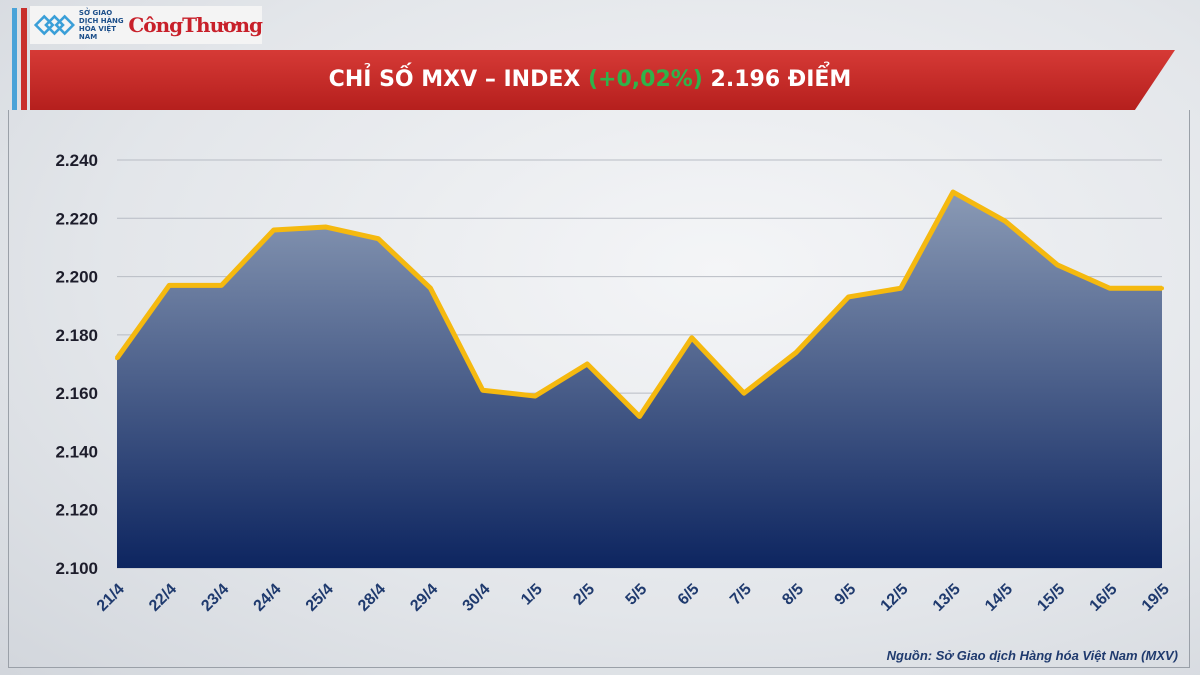  Describe the element at coordinates (645, 79) in the screenshot. I see `title-change: (+0,02%)` at that location.